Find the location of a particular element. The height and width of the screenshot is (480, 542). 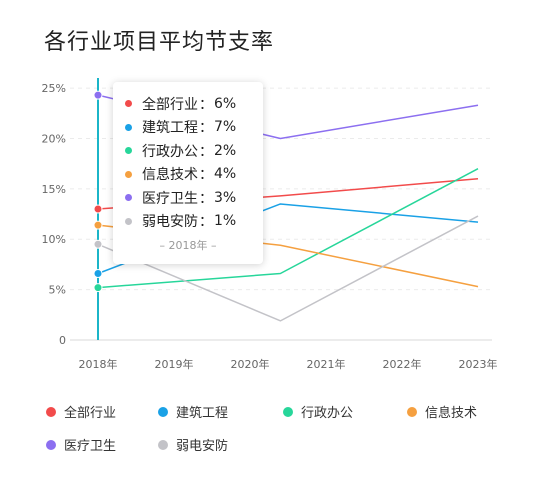

legend-item: 行政办公 is located at coordinates (345, 411).